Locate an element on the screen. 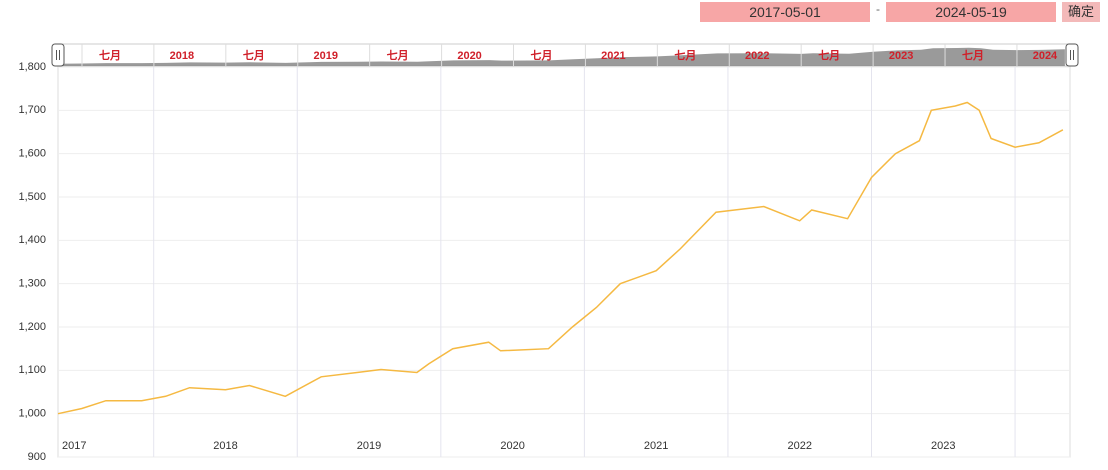 This screenshot has width=1108, height=470. y-tick-label: 1,500 is located at coordinates (32, 197).